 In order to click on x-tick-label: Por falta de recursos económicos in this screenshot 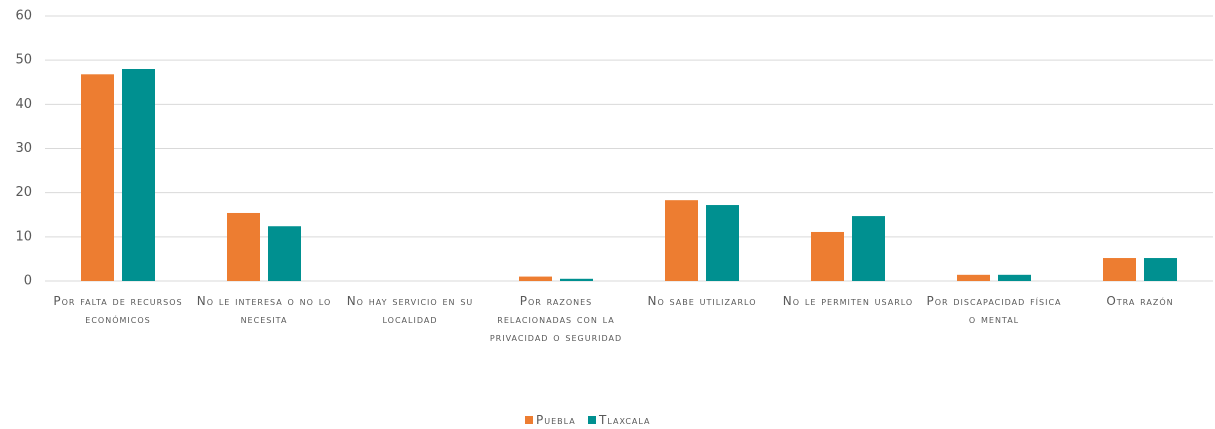, I will do `click(118, 310)`.